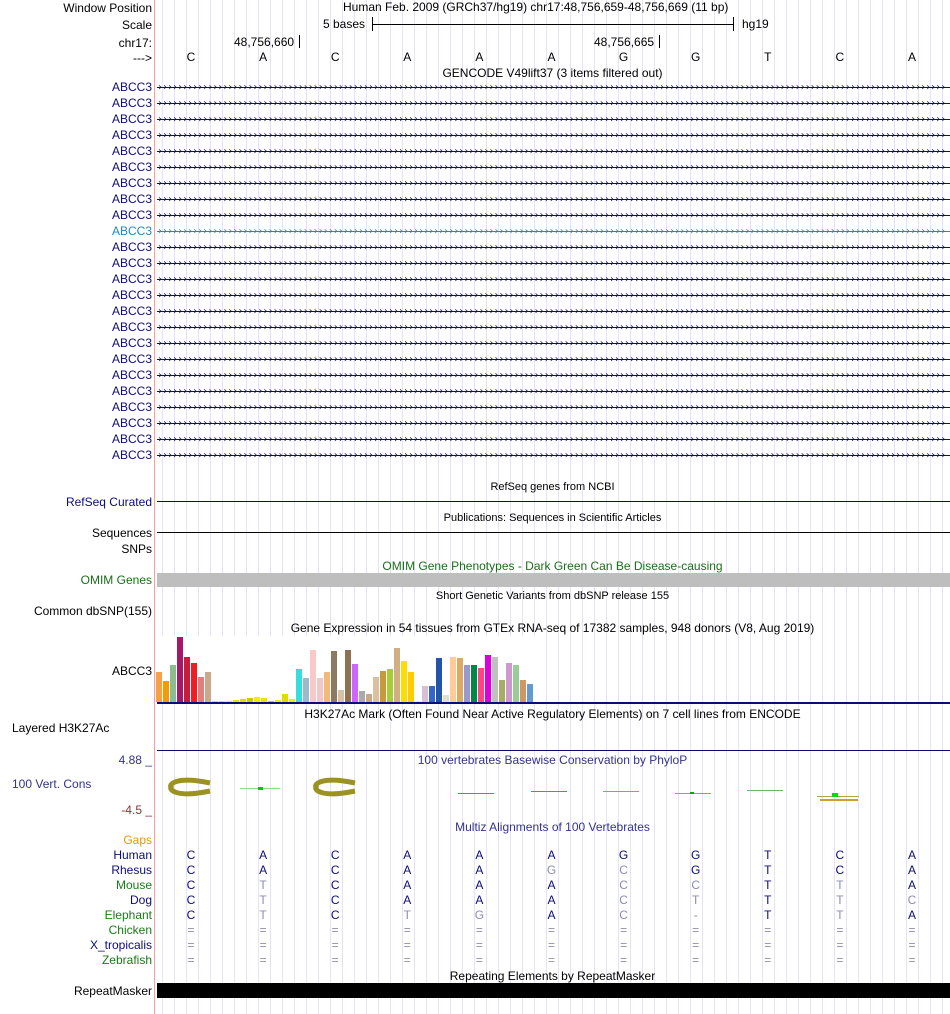  Describe the element at coordinates (126, 960) in the screenshot. I see `species-label: Zebrafish` at that location.